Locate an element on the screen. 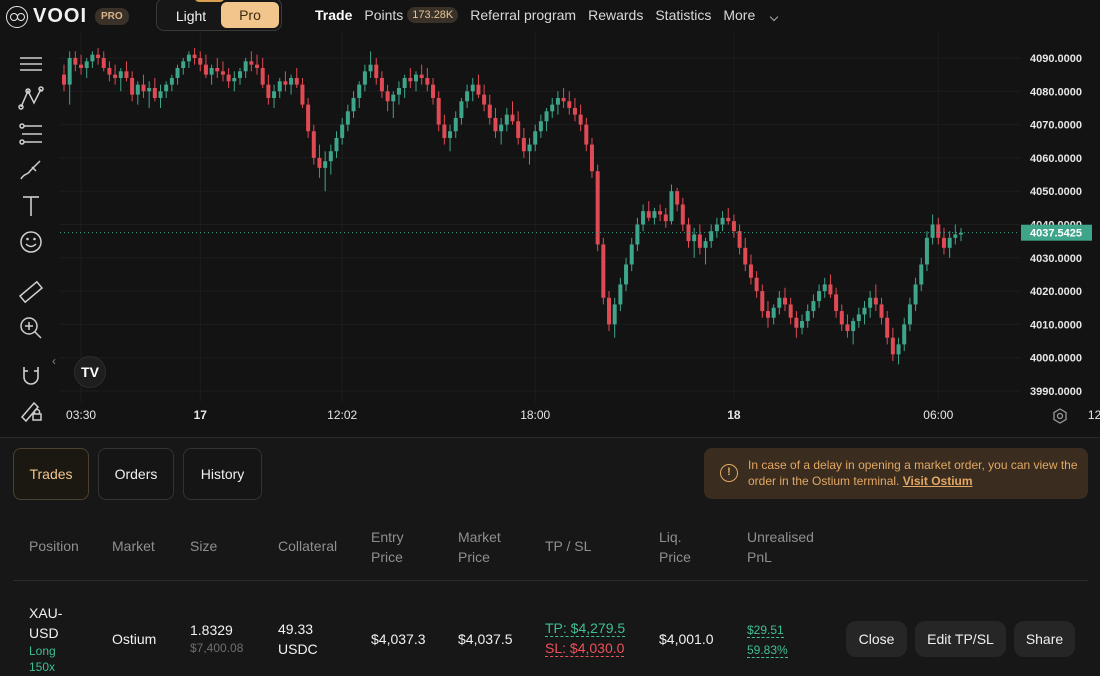  nav-referral: Referral program is located at coordinates (523, 15).